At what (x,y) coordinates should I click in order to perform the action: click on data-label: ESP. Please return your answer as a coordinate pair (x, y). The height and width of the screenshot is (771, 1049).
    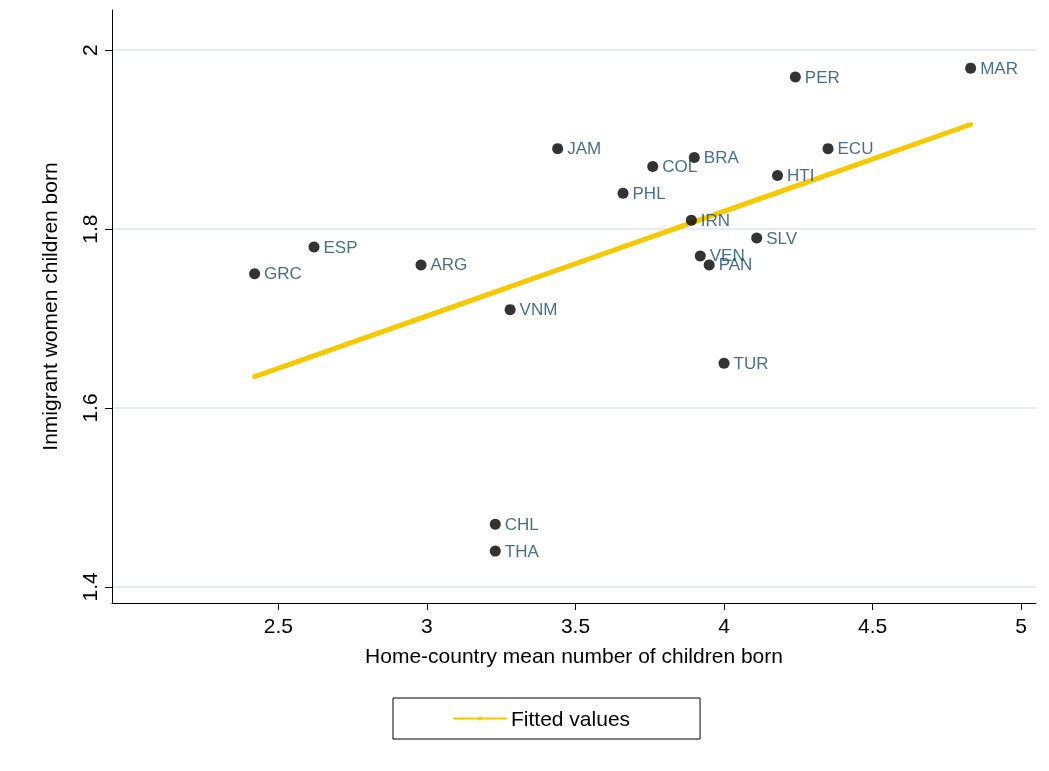
    Looking at the image, I should click on (340, 247).